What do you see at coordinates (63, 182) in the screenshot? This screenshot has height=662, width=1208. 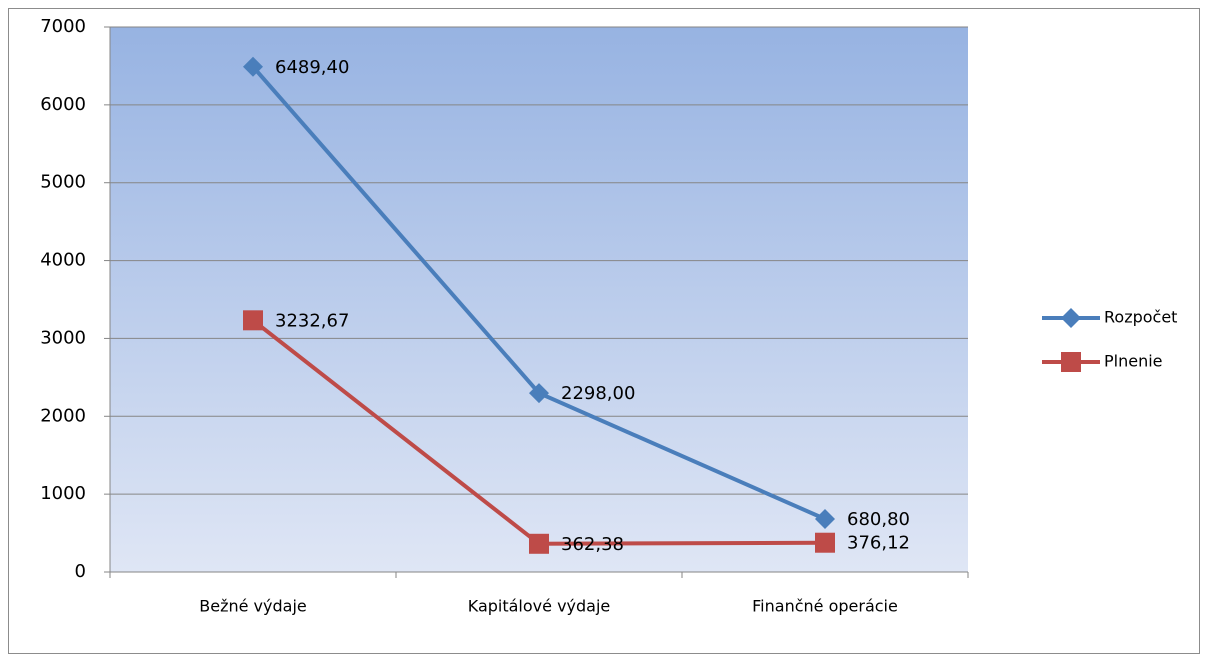 I see `y-tick-label: 5000` at bounding box center [63, 182].